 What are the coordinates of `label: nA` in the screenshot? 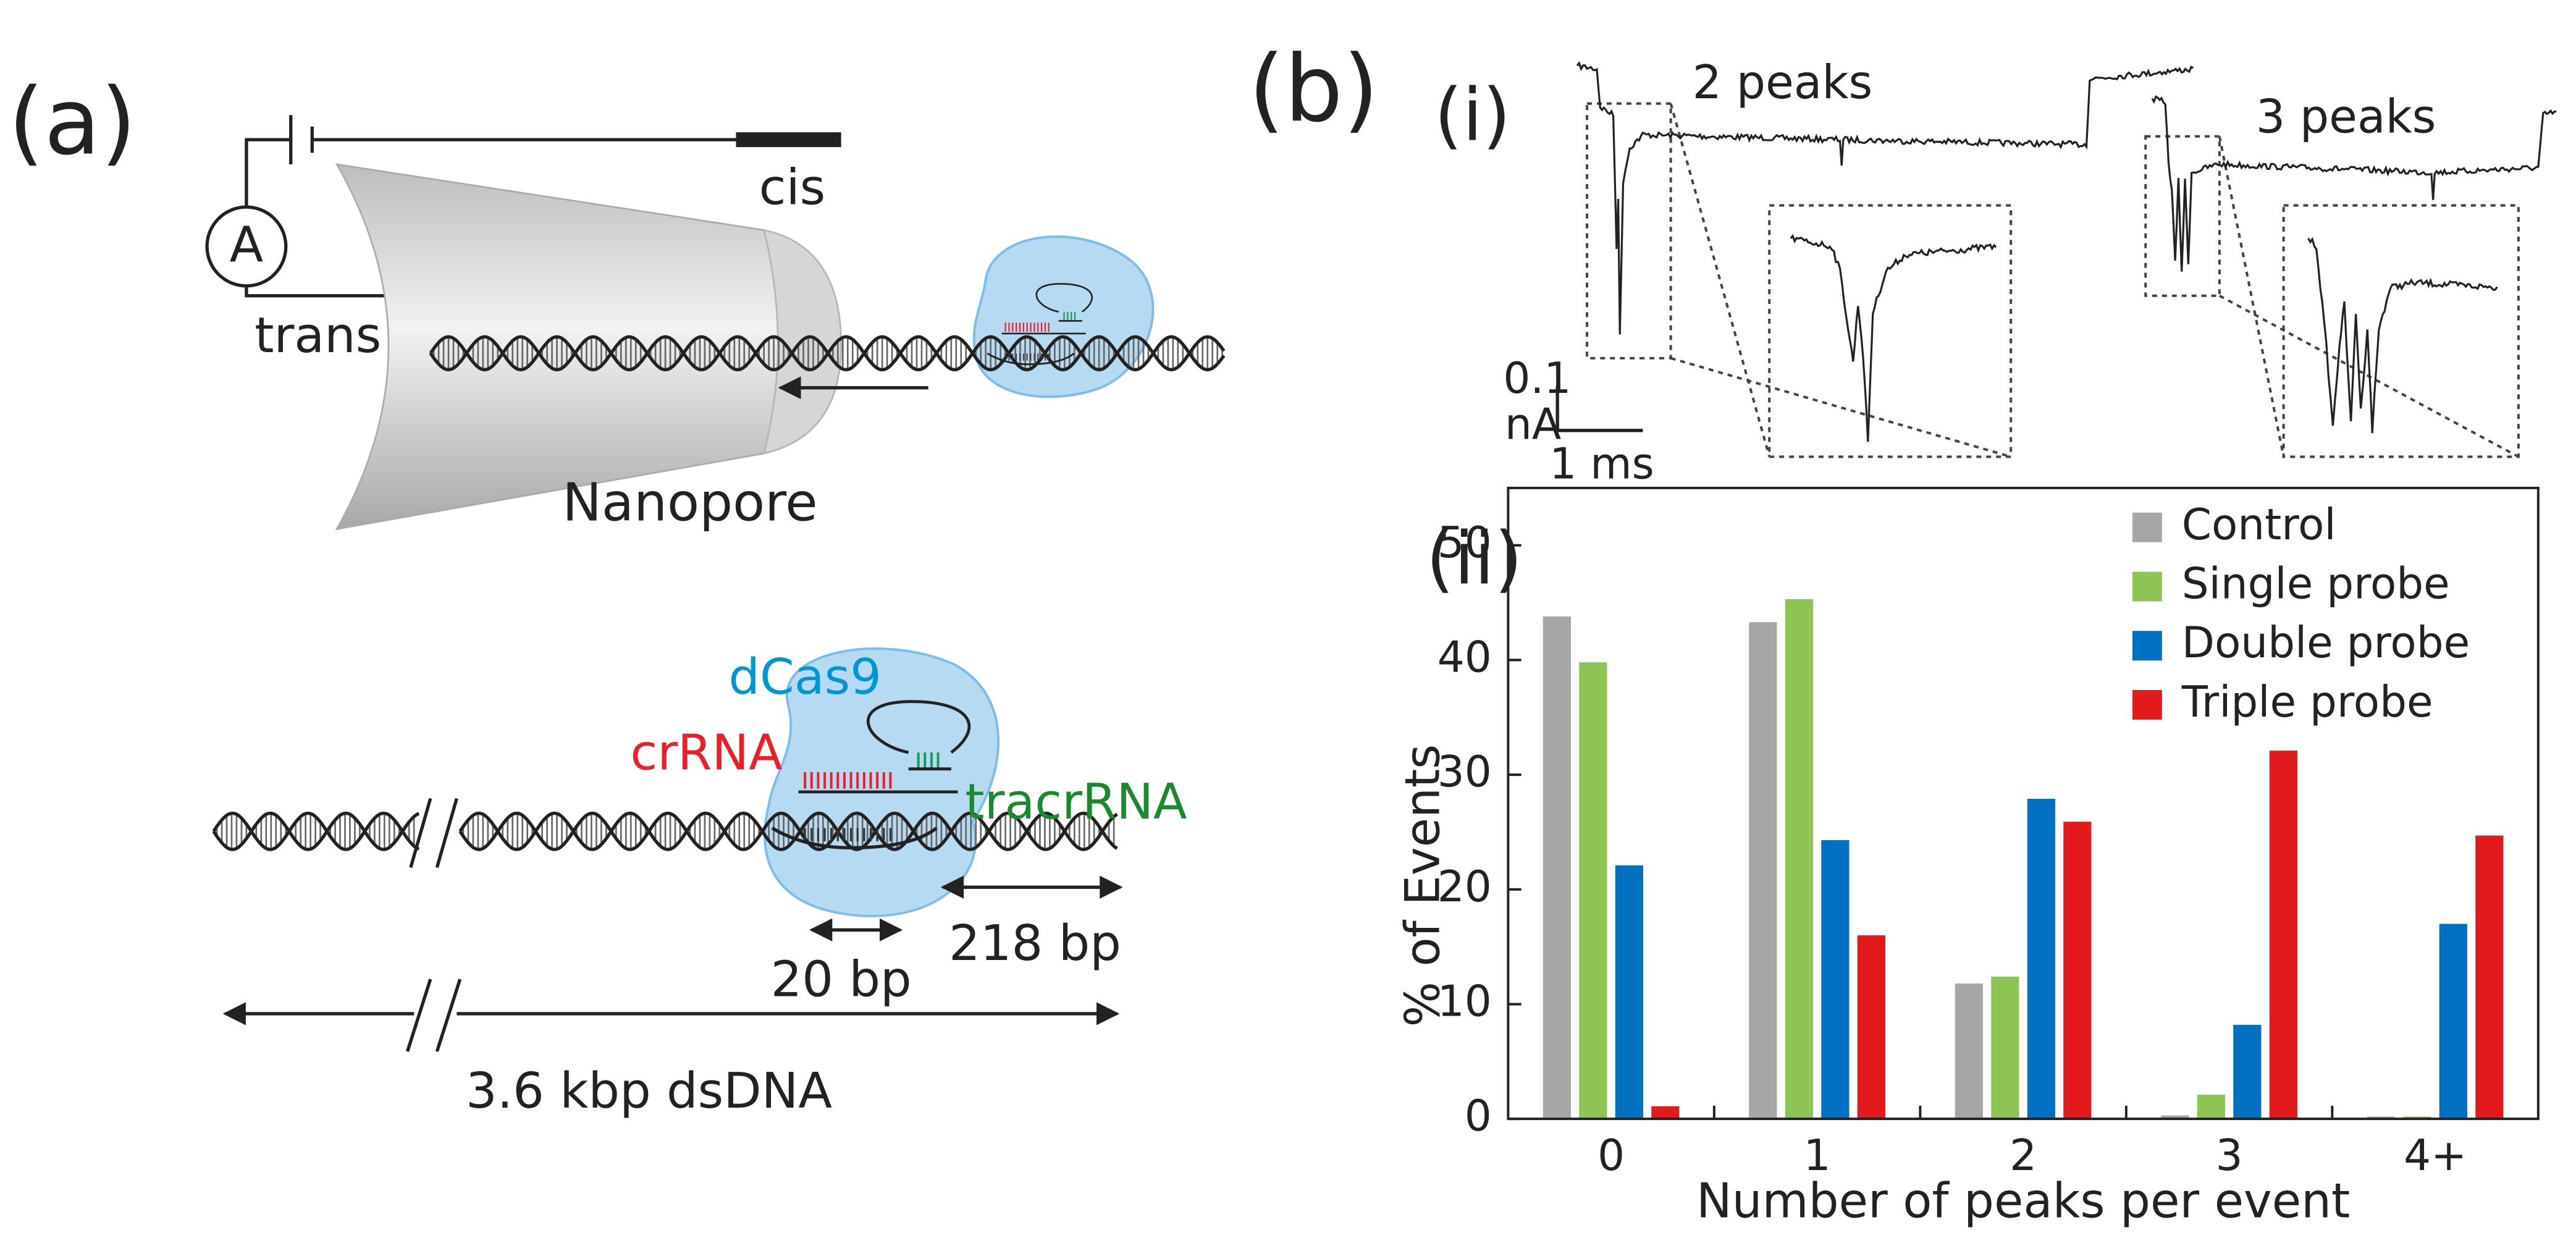 It's located at (1533, 425).